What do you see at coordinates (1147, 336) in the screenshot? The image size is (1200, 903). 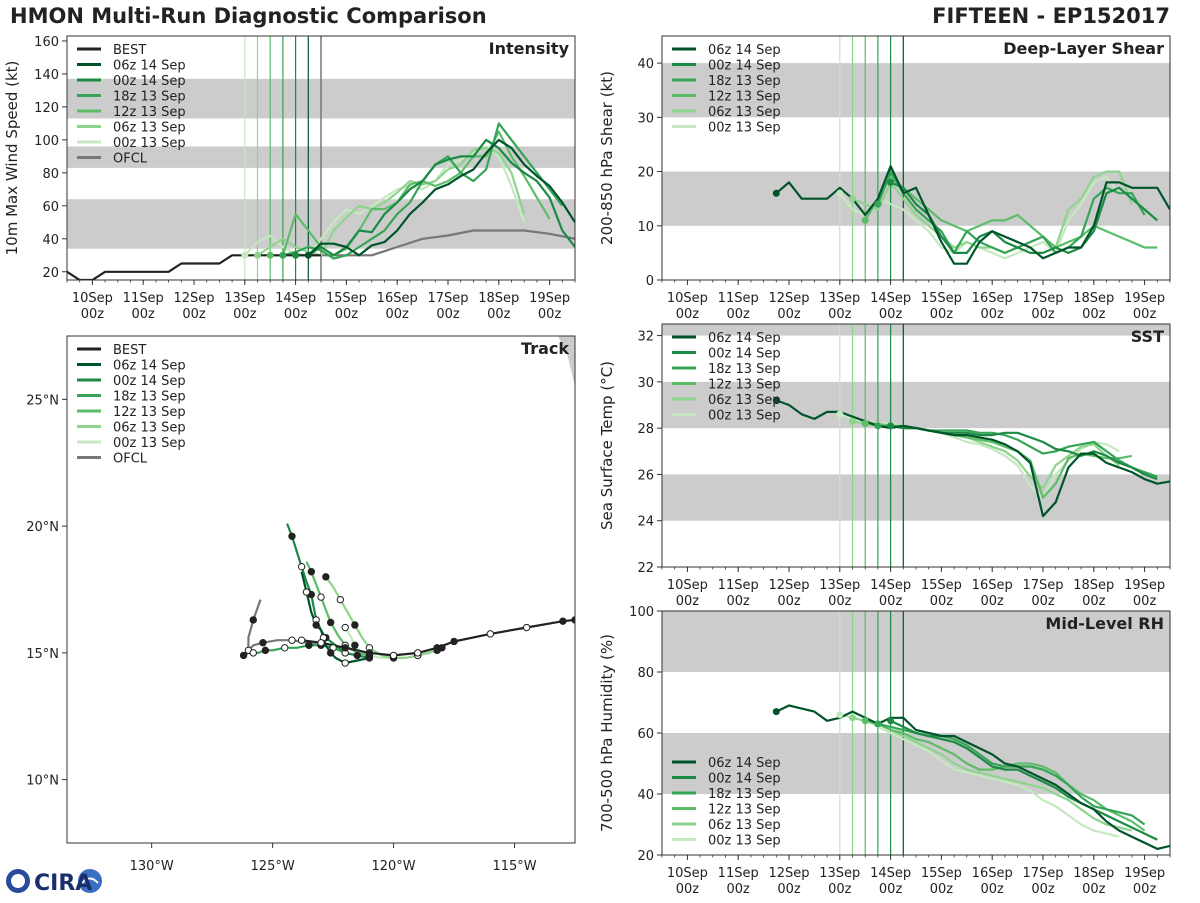 I see `panel-title: SST` at bounding box center [1147, 336].